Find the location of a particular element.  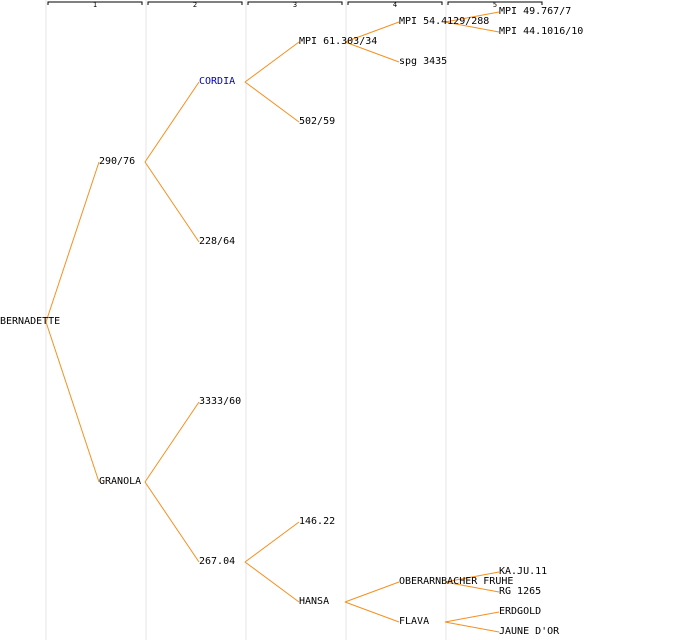

node-label-290-76: 290/76 is located at coordinates (117, 161).